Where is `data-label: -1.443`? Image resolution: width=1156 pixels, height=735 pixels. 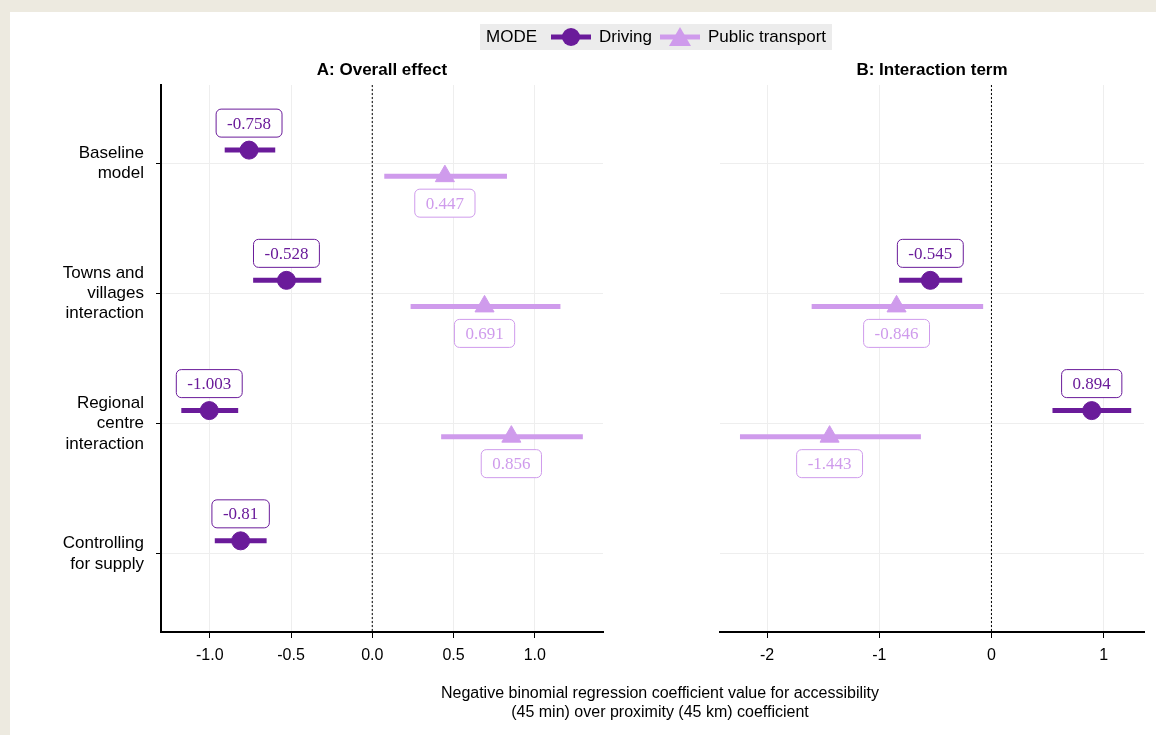
data-label: -1.443 is located at coordinates (829, 464).